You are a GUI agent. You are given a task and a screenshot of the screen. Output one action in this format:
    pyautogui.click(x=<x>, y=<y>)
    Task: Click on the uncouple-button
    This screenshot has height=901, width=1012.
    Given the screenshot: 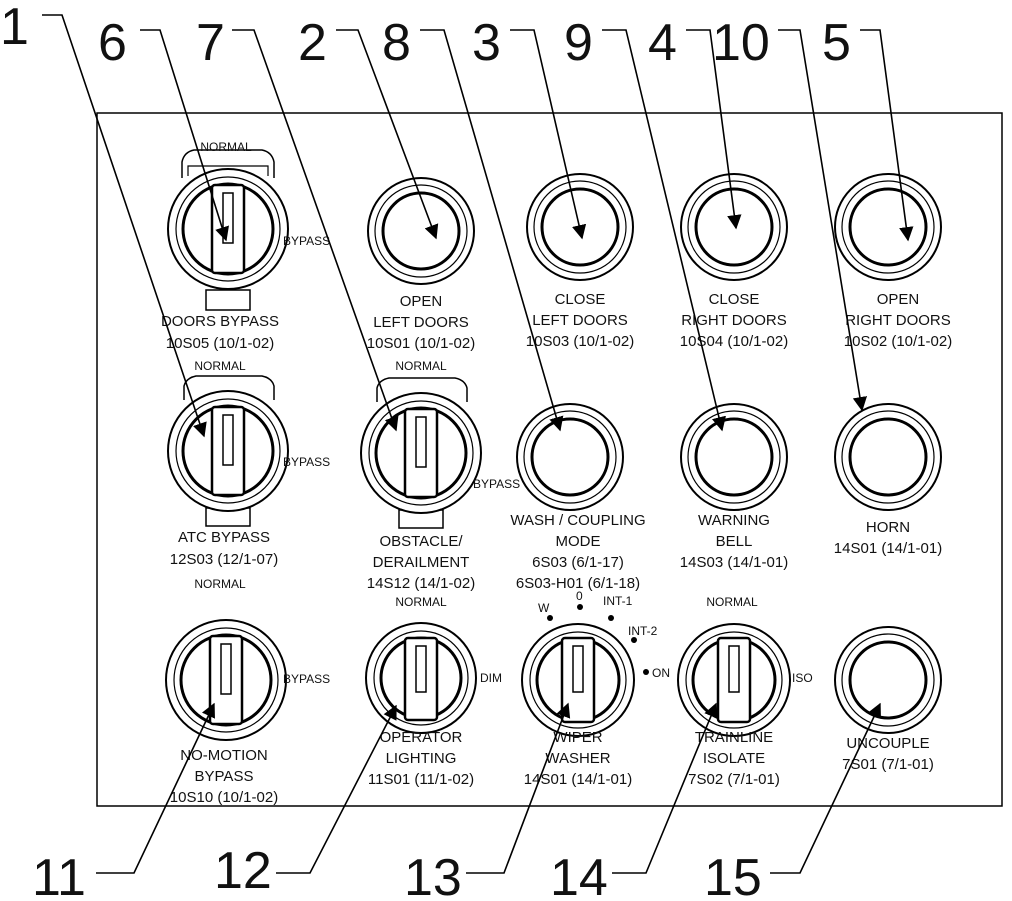 What is the action you would take?
    pyautogui.click(x=888, y=680)
    